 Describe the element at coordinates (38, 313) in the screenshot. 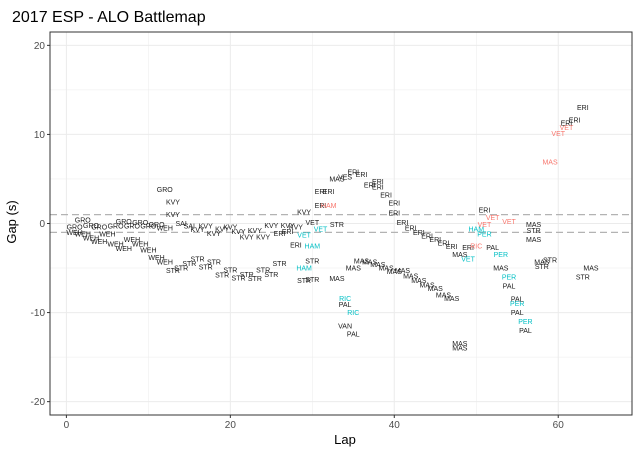

I see `y-tick-label: -10` at that location.